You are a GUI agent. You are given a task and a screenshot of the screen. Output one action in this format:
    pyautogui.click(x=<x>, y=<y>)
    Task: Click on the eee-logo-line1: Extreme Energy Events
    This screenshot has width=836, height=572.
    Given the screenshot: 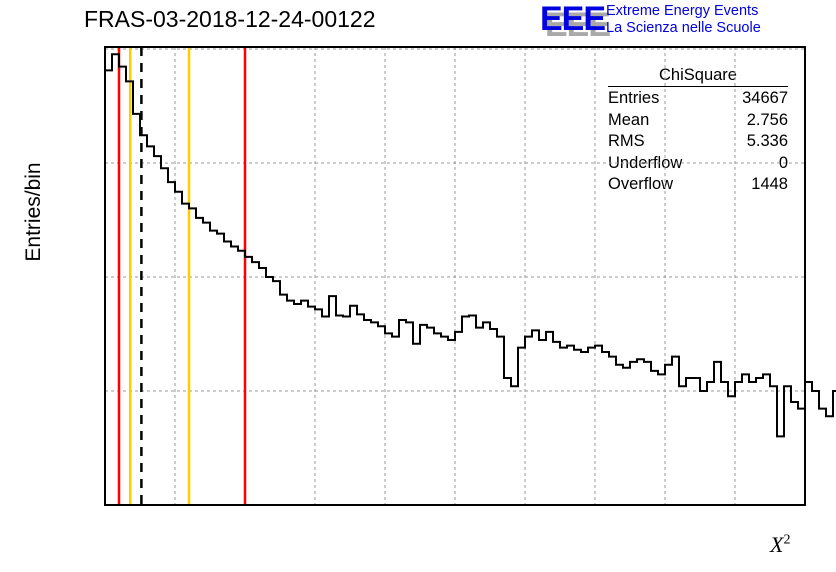 What is the action you would take?
    pyautogui.click(x=682, y=11)
    